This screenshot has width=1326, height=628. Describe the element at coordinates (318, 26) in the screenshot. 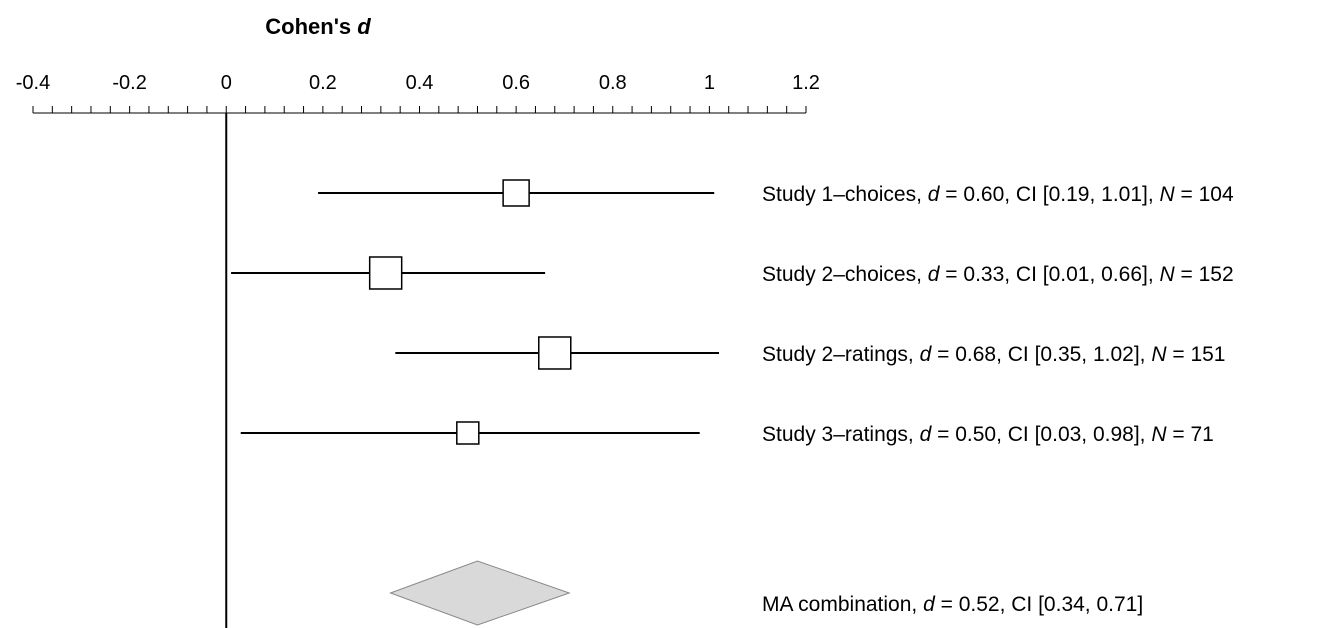

I see `chart-title: Cohen's d` at that location.